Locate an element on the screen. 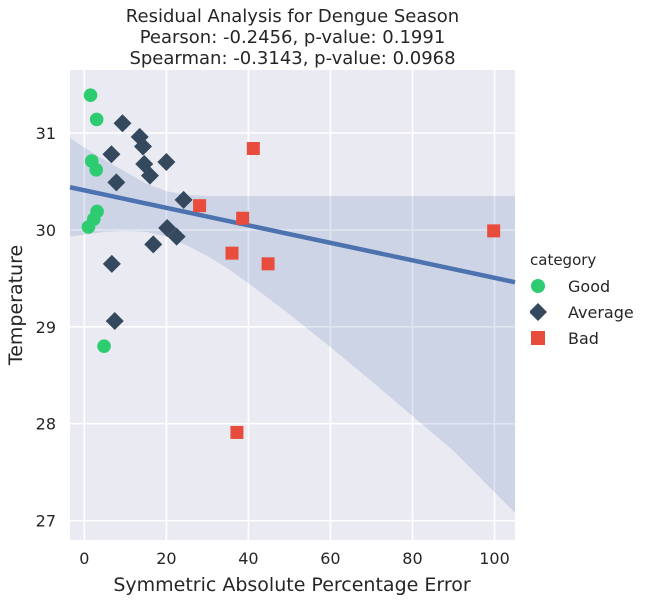  chart-title-line-1: Residual Analysis for Dengue Season is located at coordinates (292, 16).